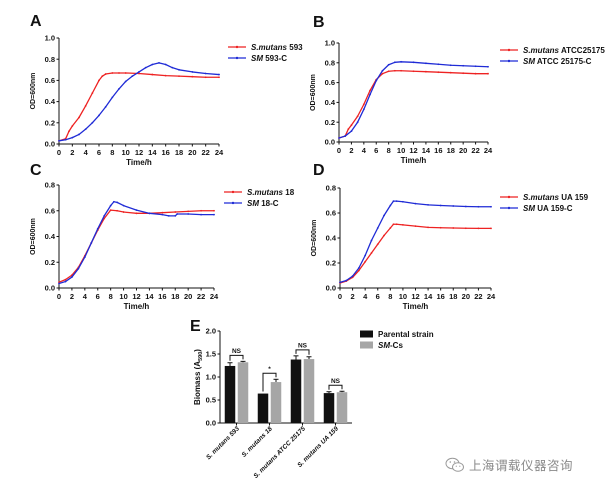 Image resolution: width=613 pixels, height=497 pixels. I want to click on legend-label: SM 18-C, so click(263, 203).